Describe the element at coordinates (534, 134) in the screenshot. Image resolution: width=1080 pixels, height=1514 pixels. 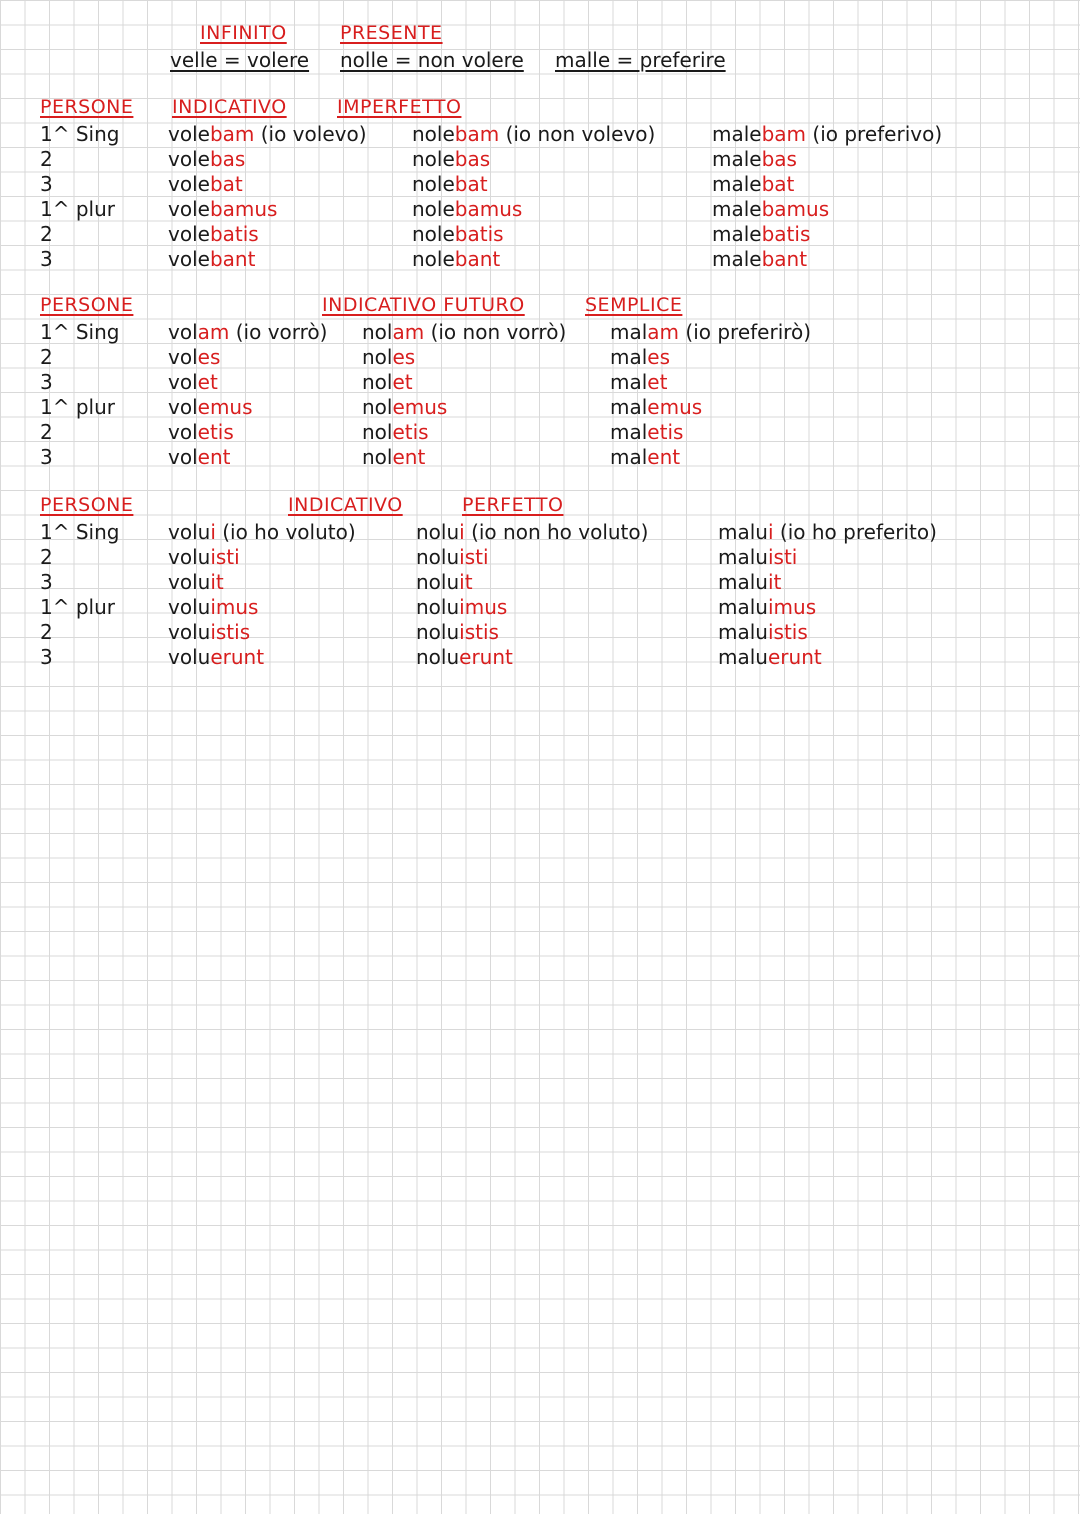
I see `verb-form: nolebam (io non volevo)` at that location.